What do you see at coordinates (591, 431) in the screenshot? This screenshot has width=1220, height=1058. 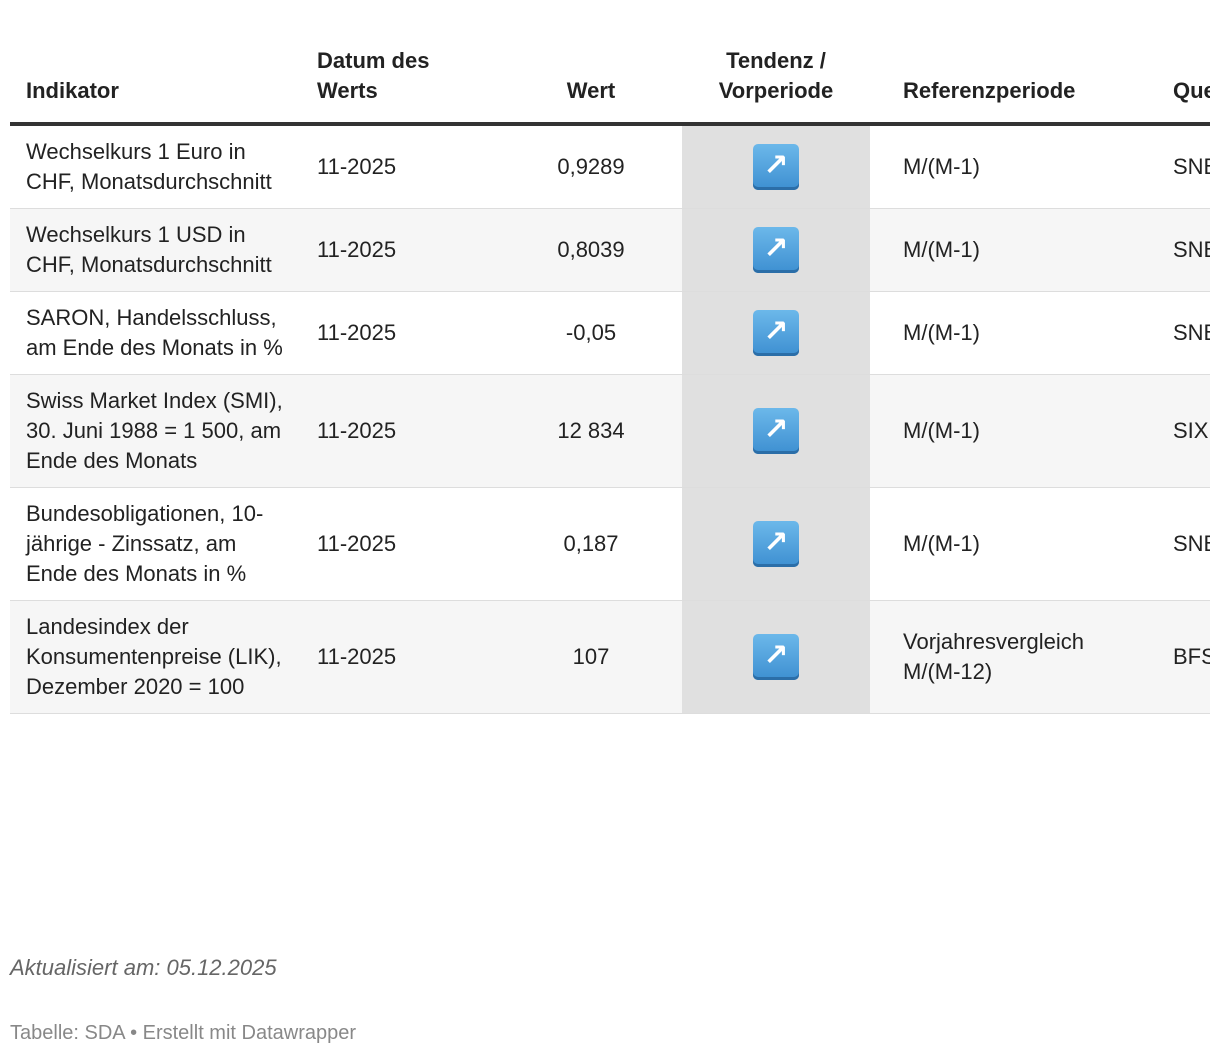 I see `table-cell: 12 834` at bounding box center [591, 431].